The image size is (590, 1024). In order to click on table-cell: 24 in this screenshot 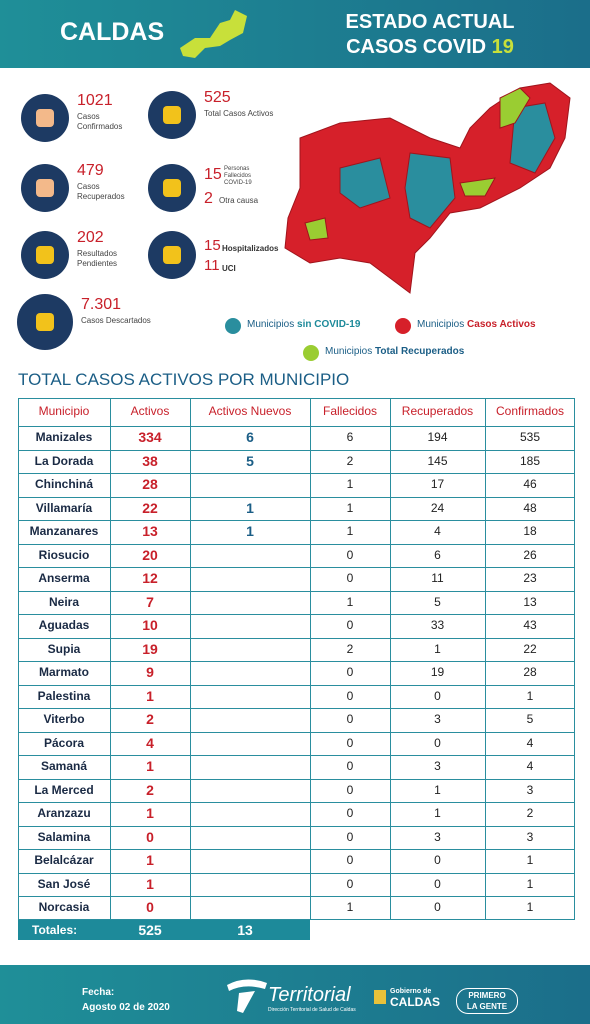, I will do `click(437, 507)`.